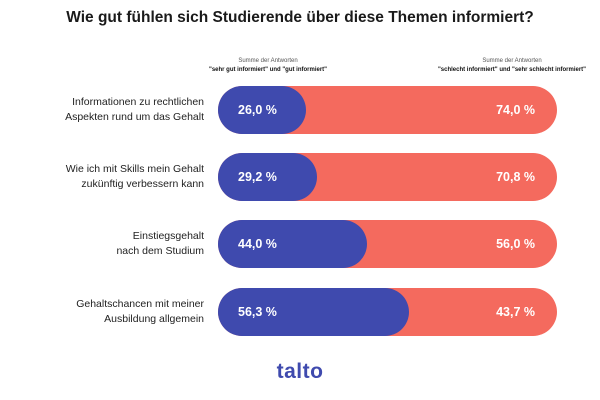 The image size is (600, 400). I want to click on category-label-line: Wie ich mit Skills mein Gehalt, so click(134, 169).